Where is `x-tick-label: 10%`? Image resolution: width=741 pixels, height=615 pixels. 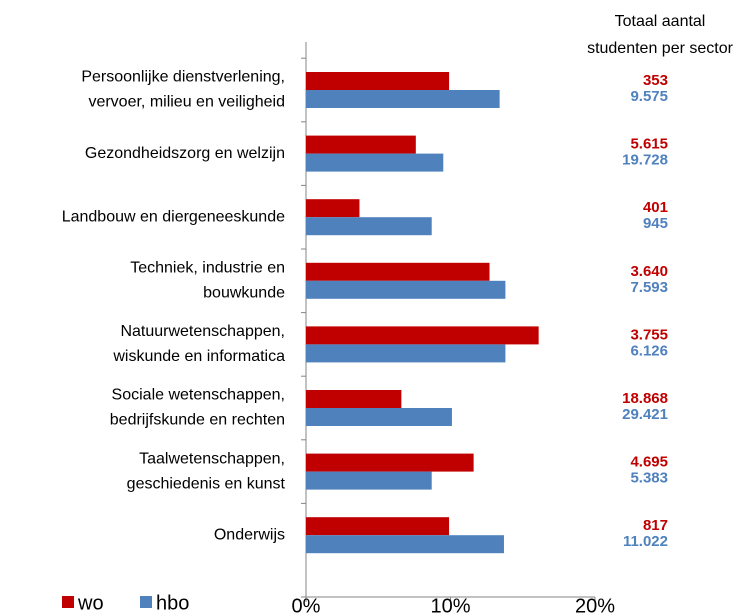 x-tick-label: 10% is located at coordinates (450, 605).